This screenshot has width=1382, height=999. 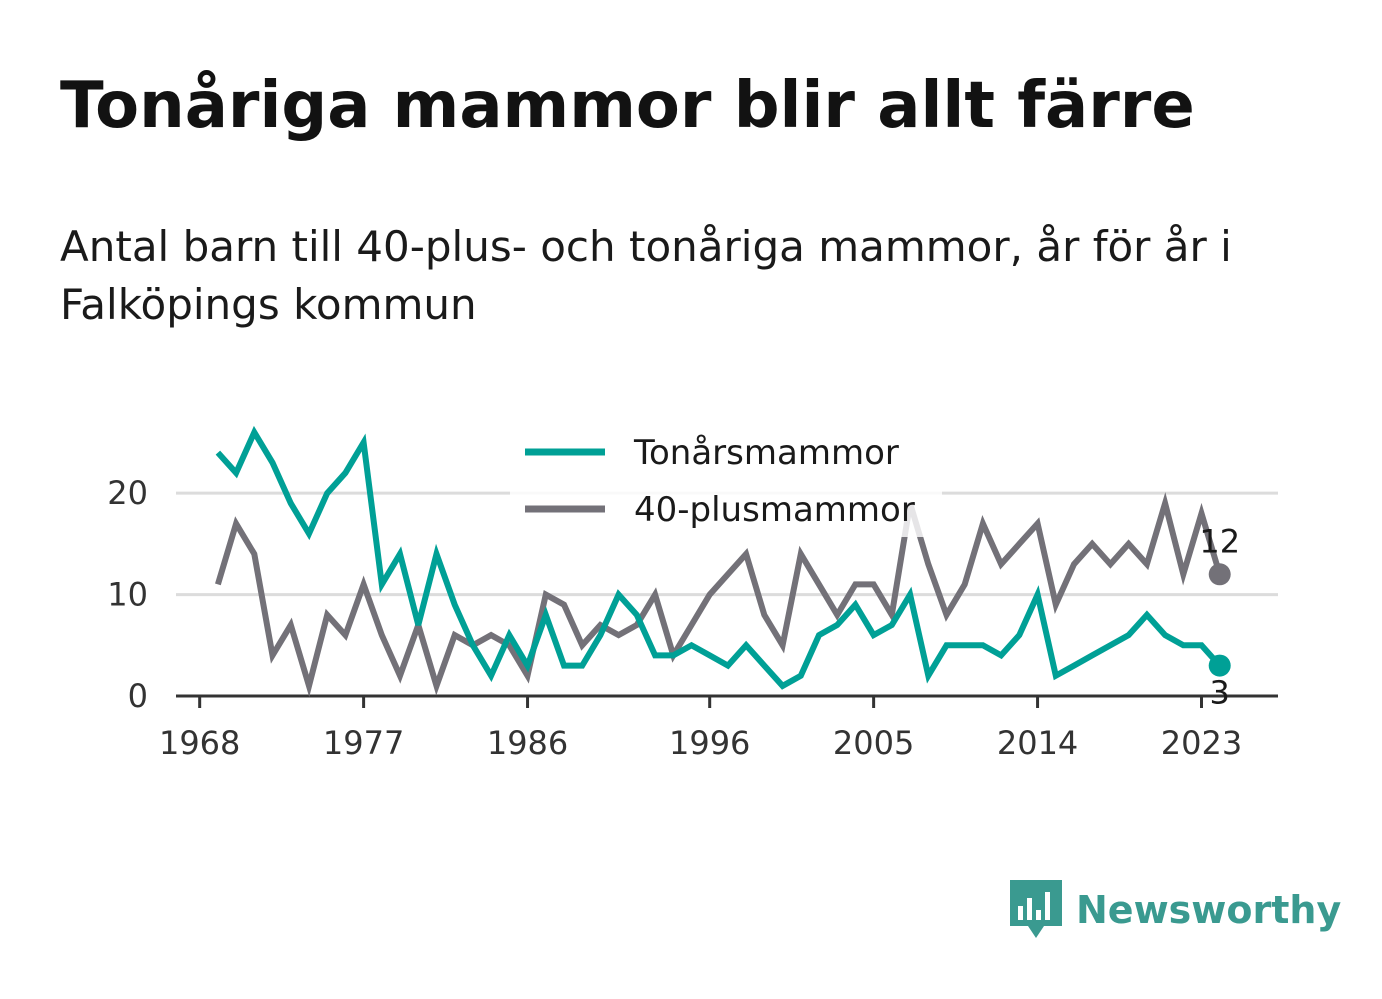 What do you see at coordinates (199, 743) in the screenshot?
I see `x-tick-label: 1968` at bounding box center [199, 743].